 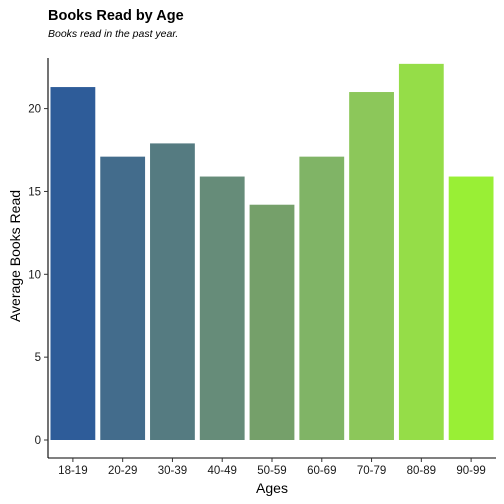 I want to click on y-tick-label: 5, so click(x=38, y=358).